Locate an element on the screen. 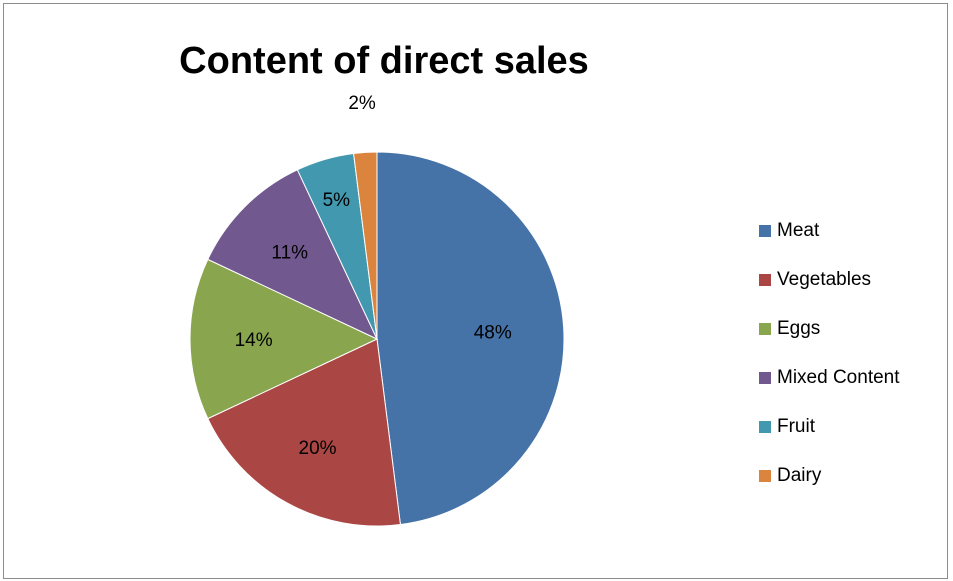 The image size is (953, 581). slice-label: 14% is located at coordinates (254, 340).